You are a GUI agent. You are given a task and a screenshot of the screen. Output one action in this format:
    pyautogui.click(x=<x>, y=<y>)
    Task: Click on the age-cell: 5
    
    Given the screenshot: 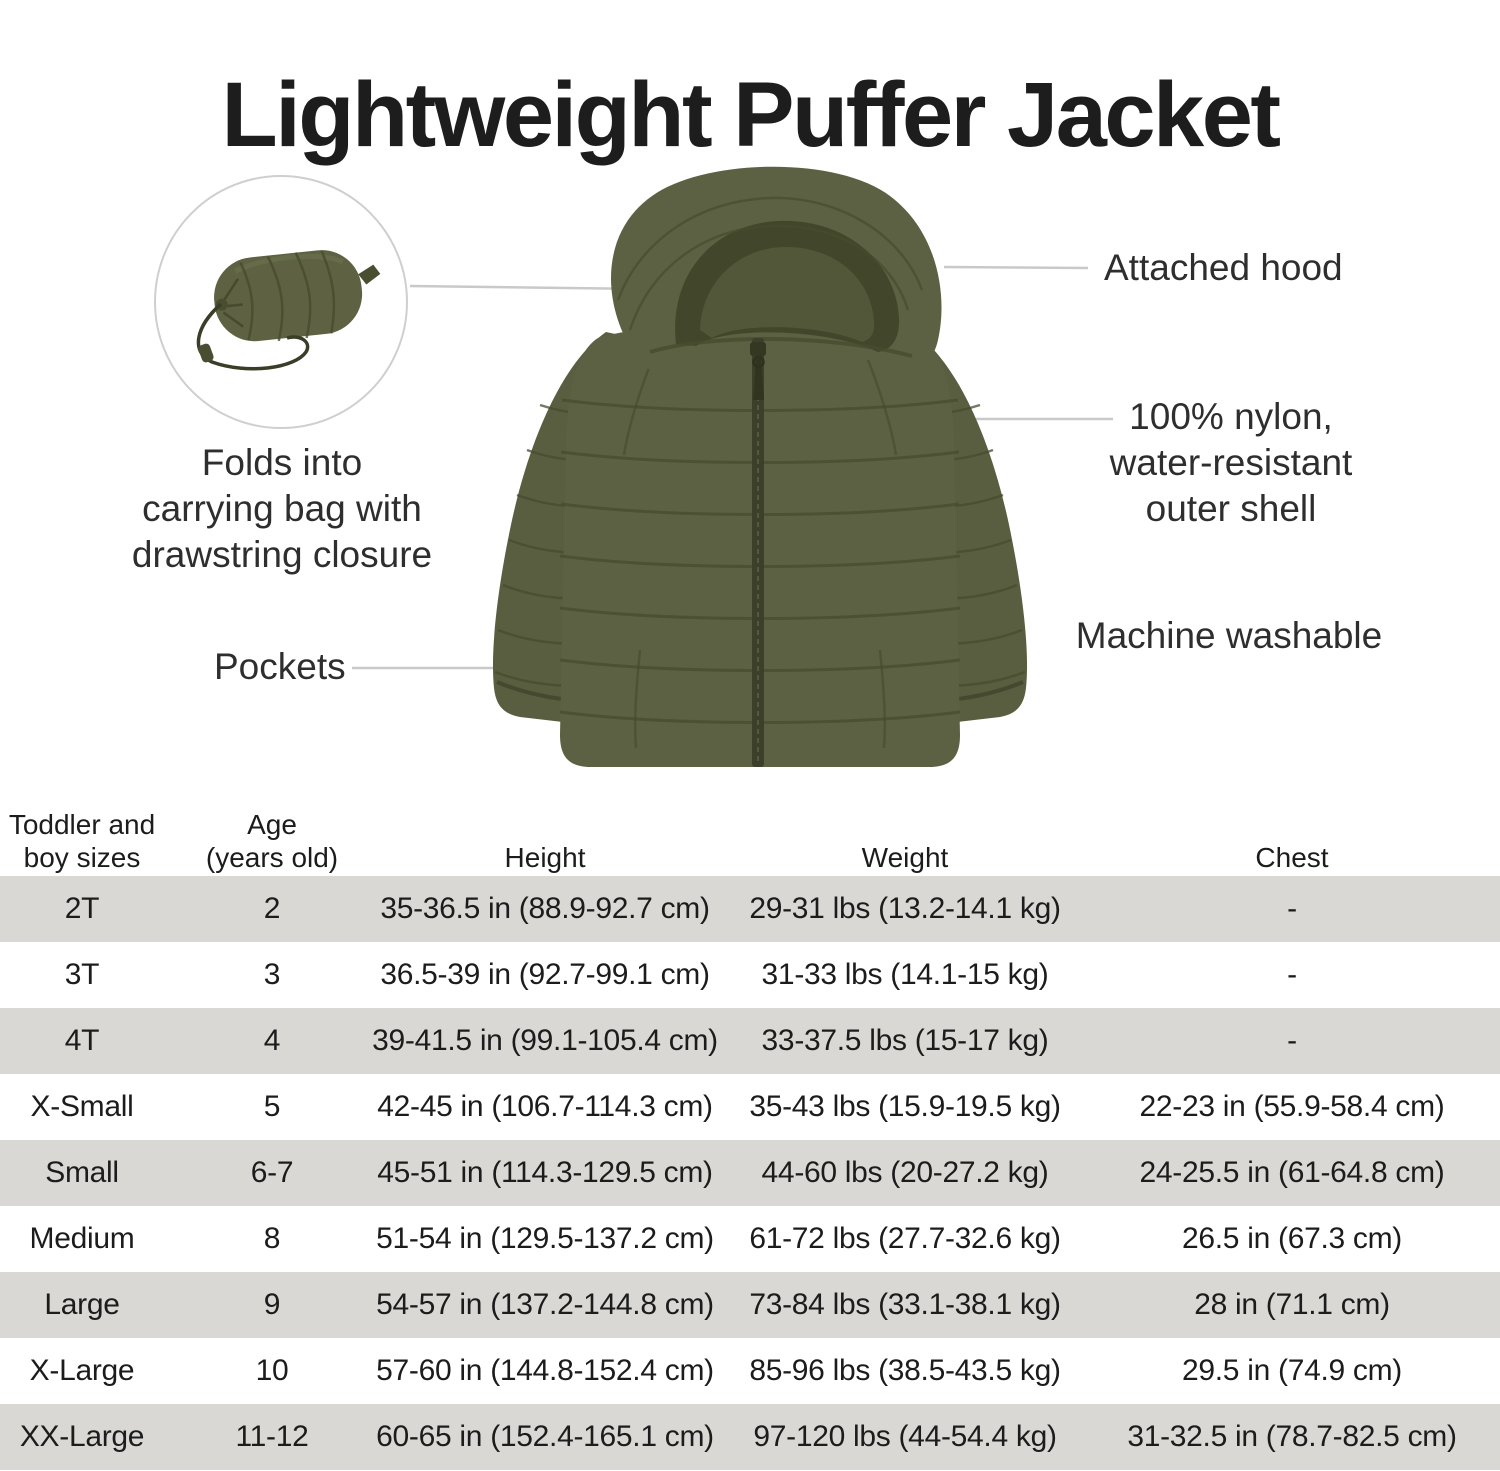 What is the action you would take?
    pyautogui.click(x=272, y=1106)
    